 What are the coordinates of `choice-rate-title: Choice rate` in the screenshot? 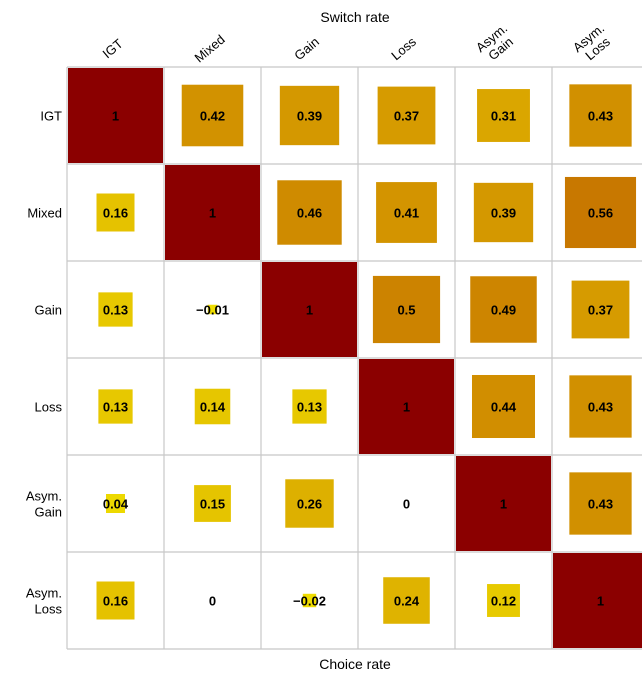 It's located at (355, 664).